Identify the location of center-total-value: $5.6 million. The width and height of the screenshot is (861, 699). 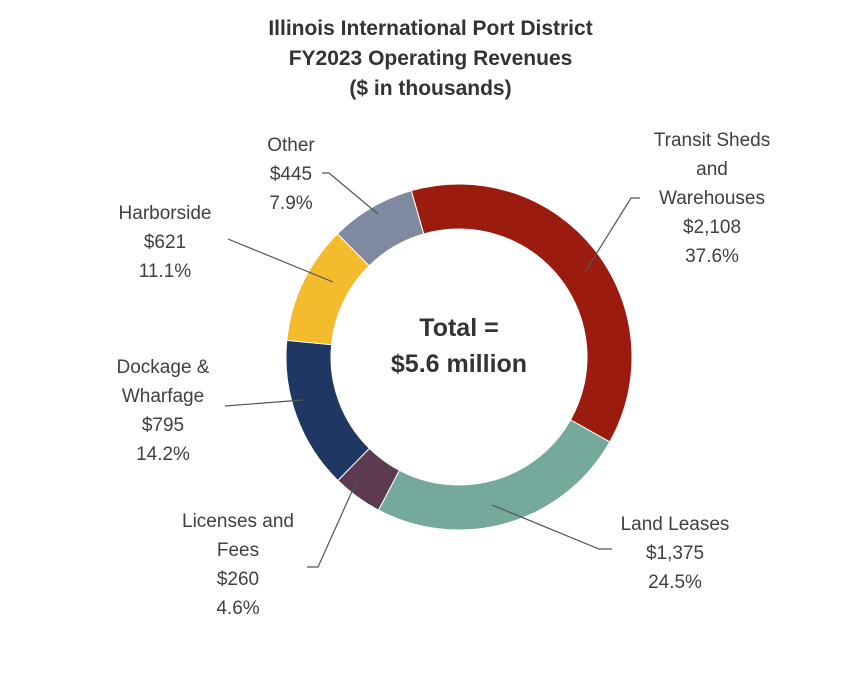
(459, 364).